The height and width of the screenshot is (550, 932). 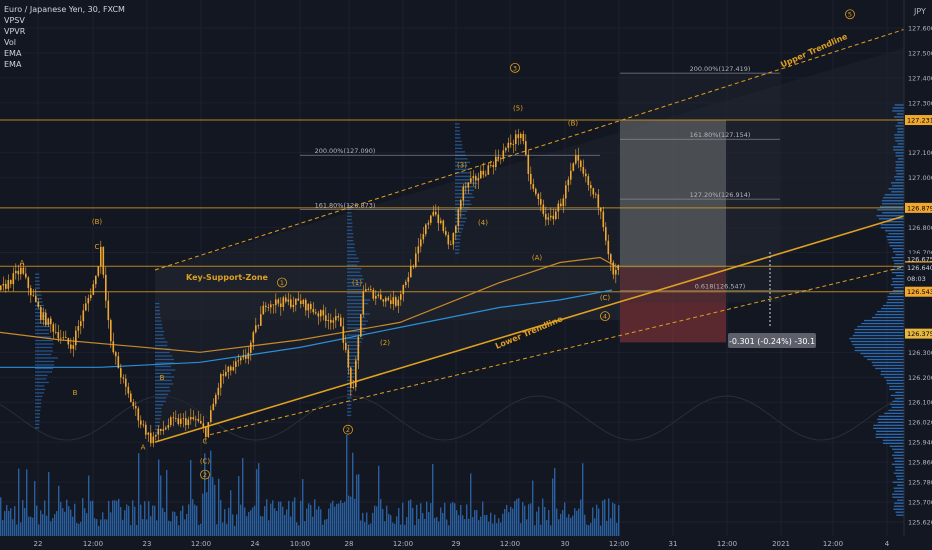 I want to click on symbol-title: Euro / Japanese Yen, 30, FXCM, so click(x=64, y=9).